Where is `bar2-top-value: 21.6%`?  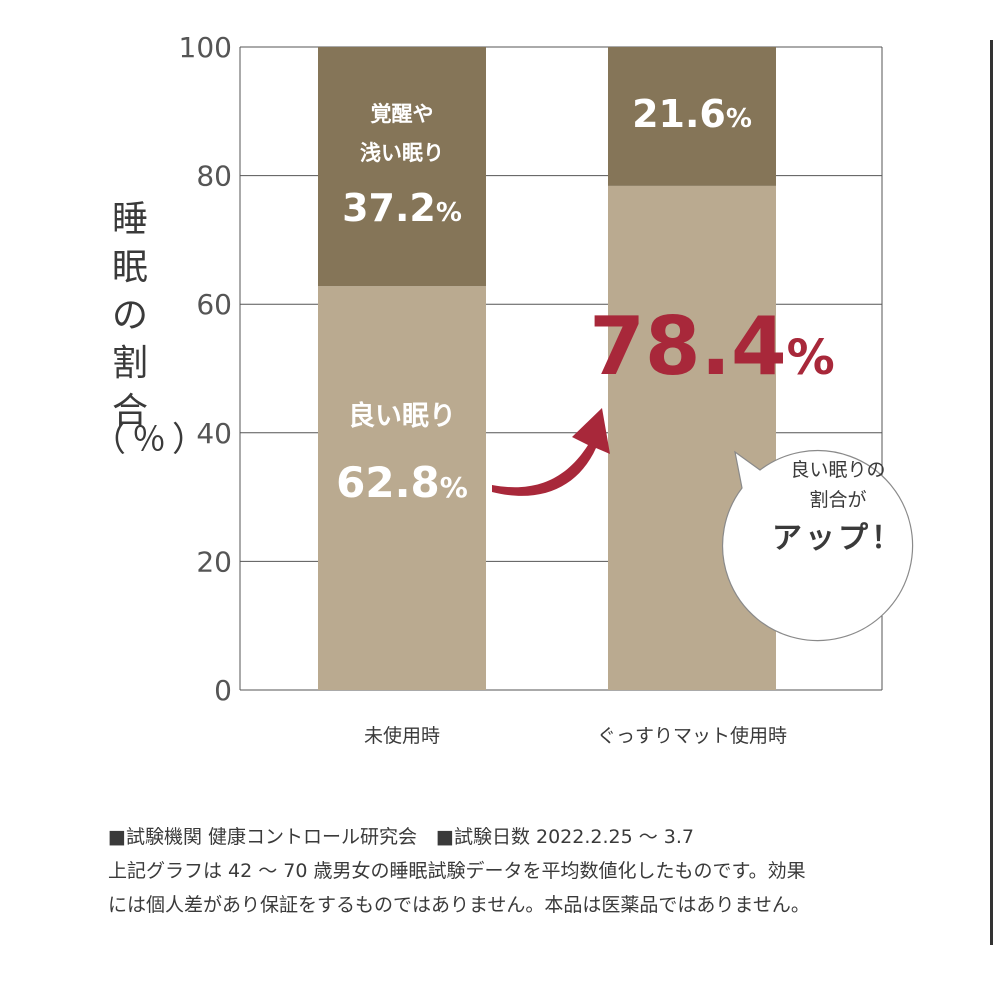
bar2-top-value: 21.6% is located at coordinates (692, 114).